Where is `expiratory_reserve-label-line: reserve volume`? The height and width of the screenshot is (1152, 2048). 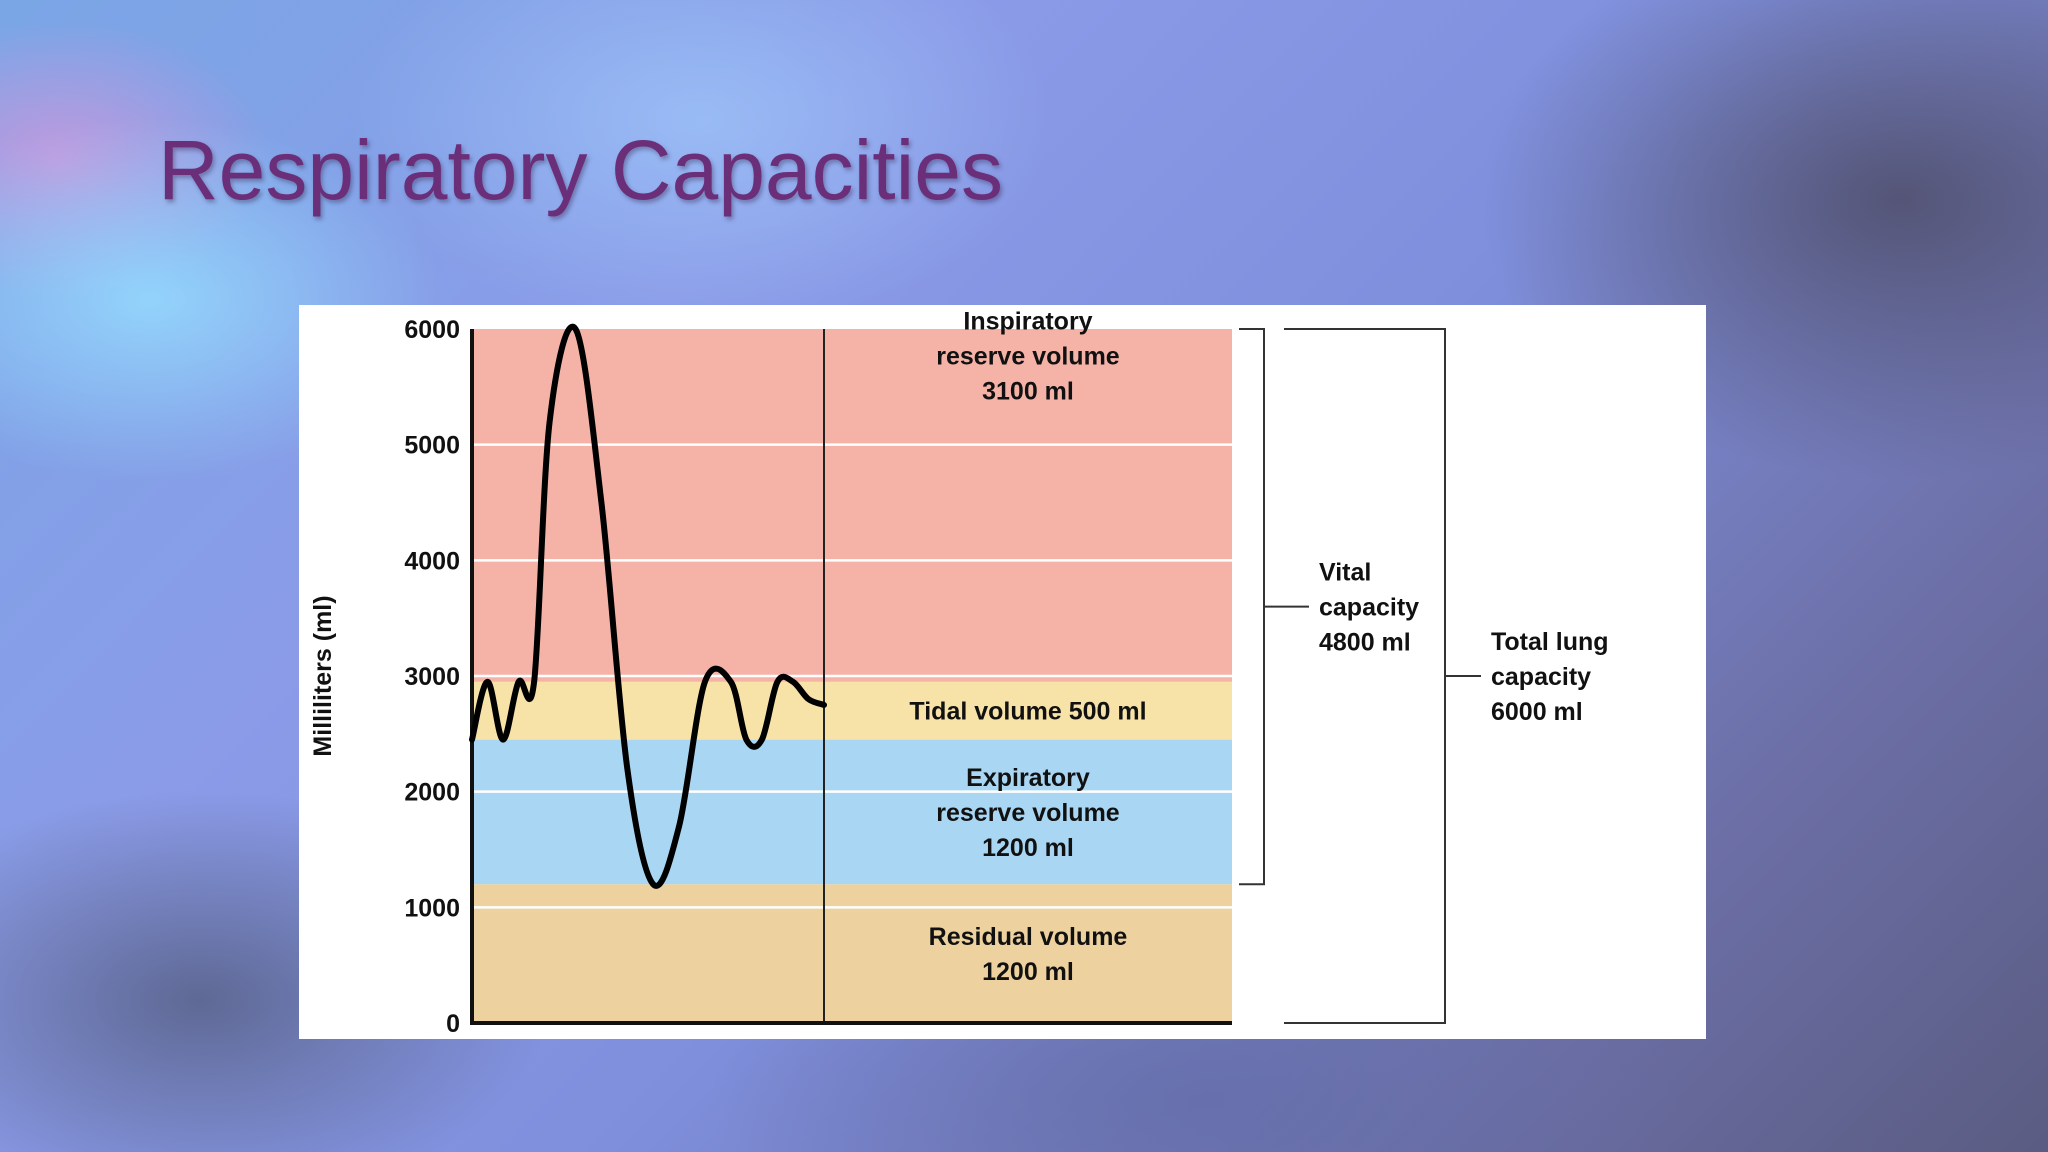 expiratory_reserve-label-line: reserve volume is located at coordinates (1028, 813).